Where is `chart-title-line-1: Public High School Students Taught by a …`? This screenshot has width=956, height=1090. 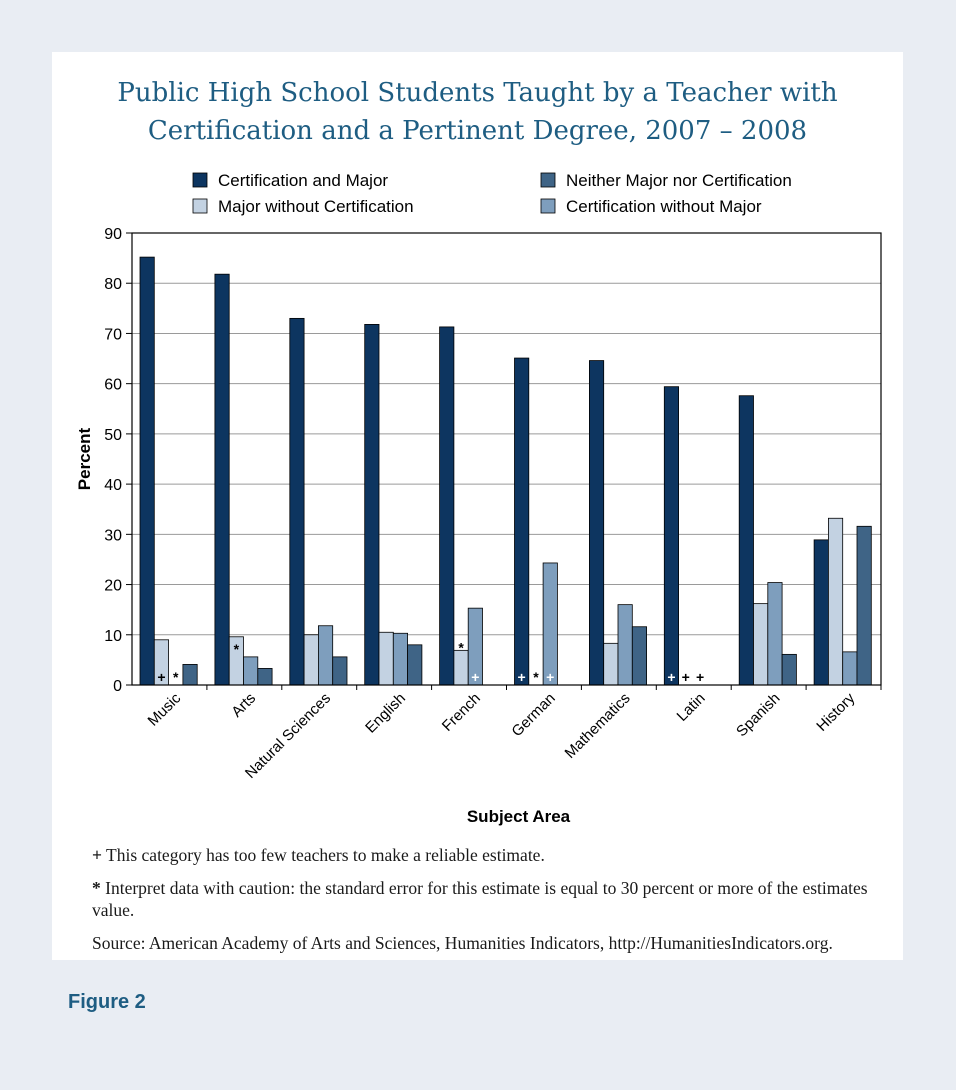 chart-title-line-1: Public High School Students Taught by a … is located at coordinates (477, 93).